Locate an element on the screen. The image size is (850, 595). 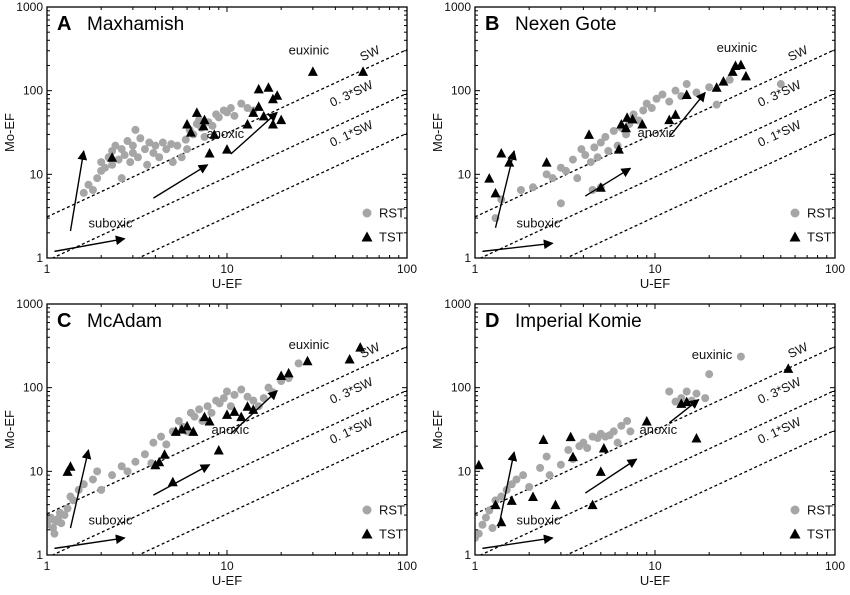
panel-title: McAdam is located at coordinates (124, 321).